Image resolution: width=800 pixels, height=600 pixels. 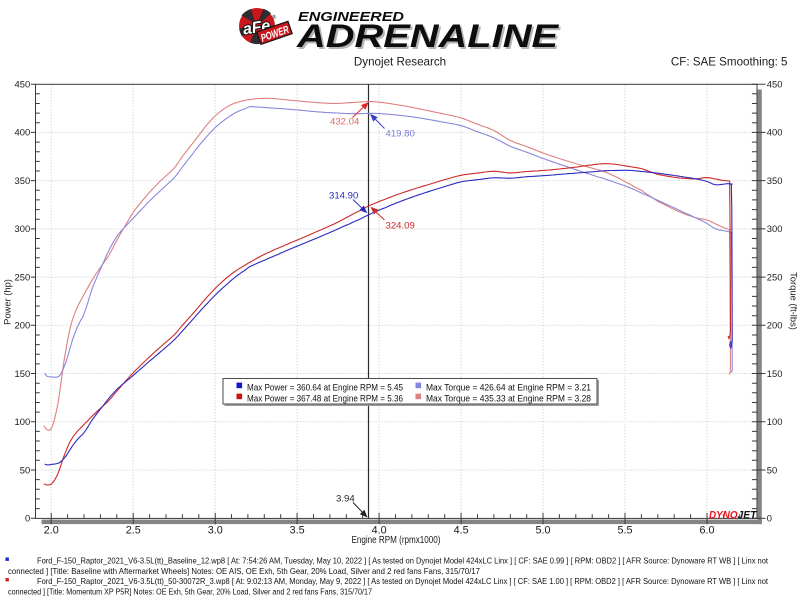 I want to click on svg-text: 4.5, so click(x=461, y=531).